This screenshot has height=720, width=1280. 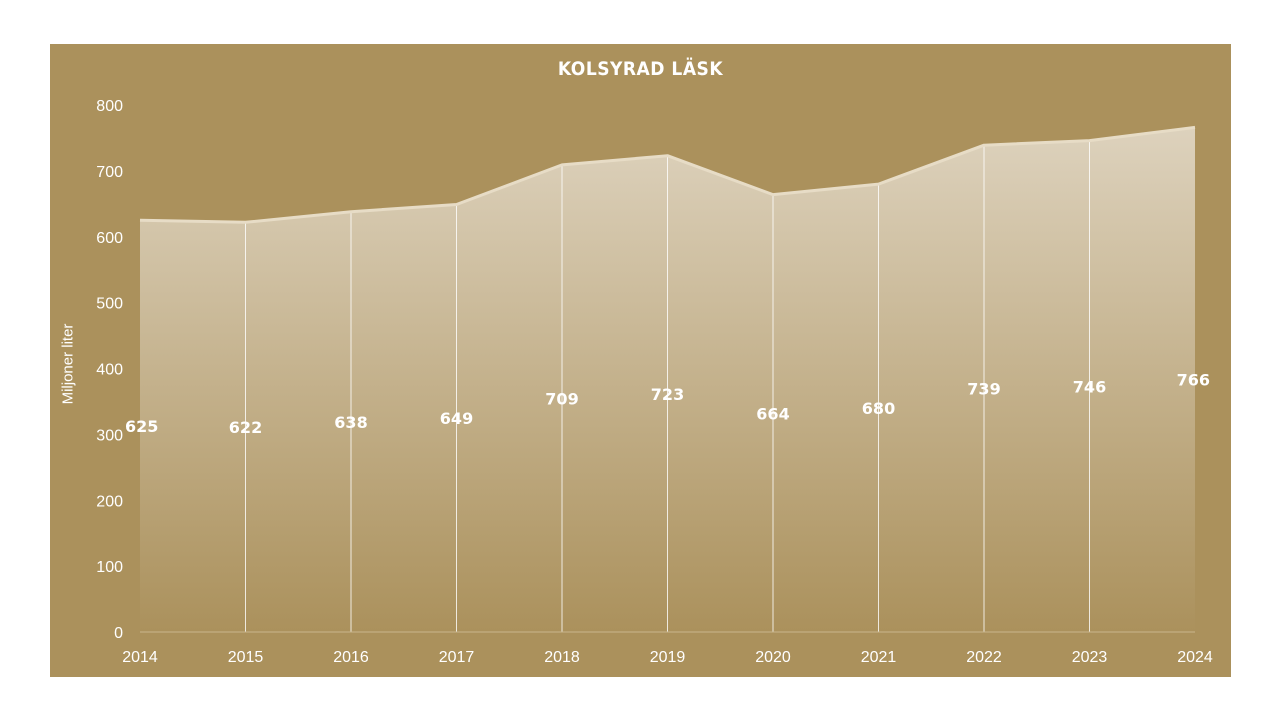 What do you see at coordinates (667, 174) in the screenshot?
I see `area-series-line` at bounding box center [667, 174].